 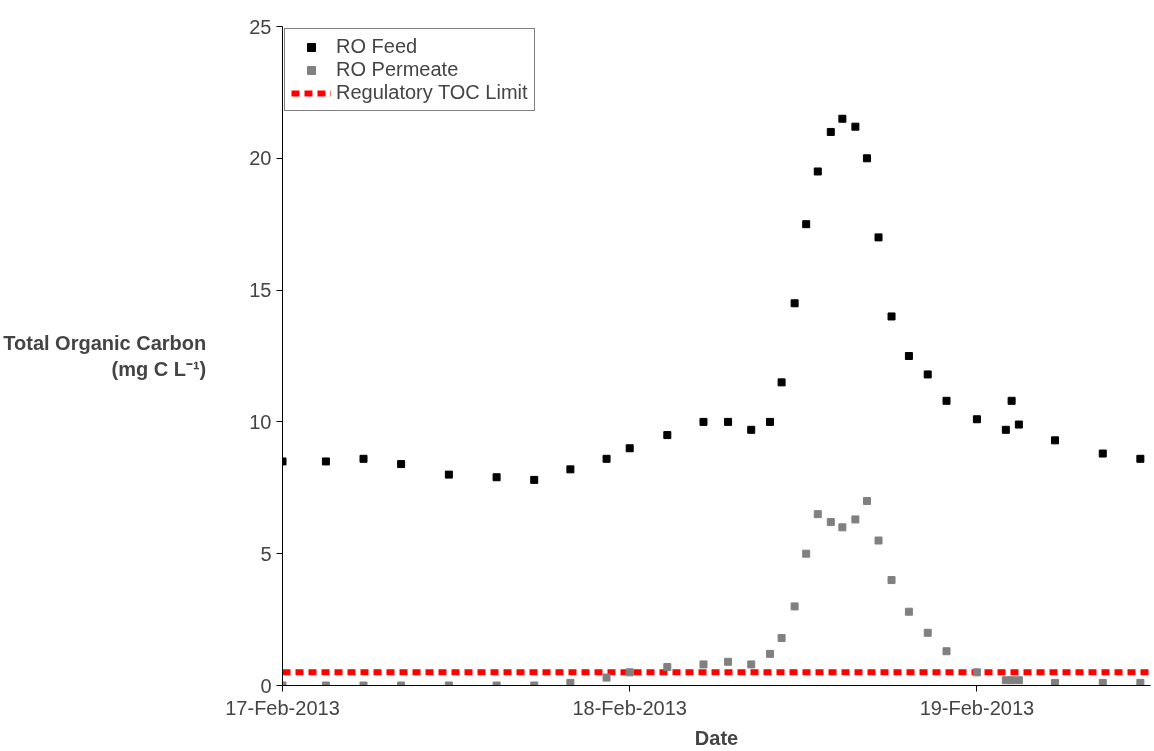 I want to click on legend-label: Regulatory TOC Limit, so click(x=432, y=92).